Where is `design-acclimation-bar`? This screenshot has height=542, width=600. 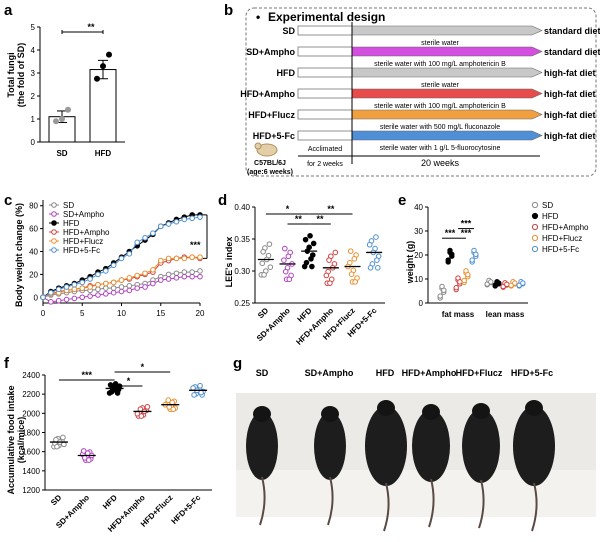 design-acclimation-bar is located at coordinates (325, 114).